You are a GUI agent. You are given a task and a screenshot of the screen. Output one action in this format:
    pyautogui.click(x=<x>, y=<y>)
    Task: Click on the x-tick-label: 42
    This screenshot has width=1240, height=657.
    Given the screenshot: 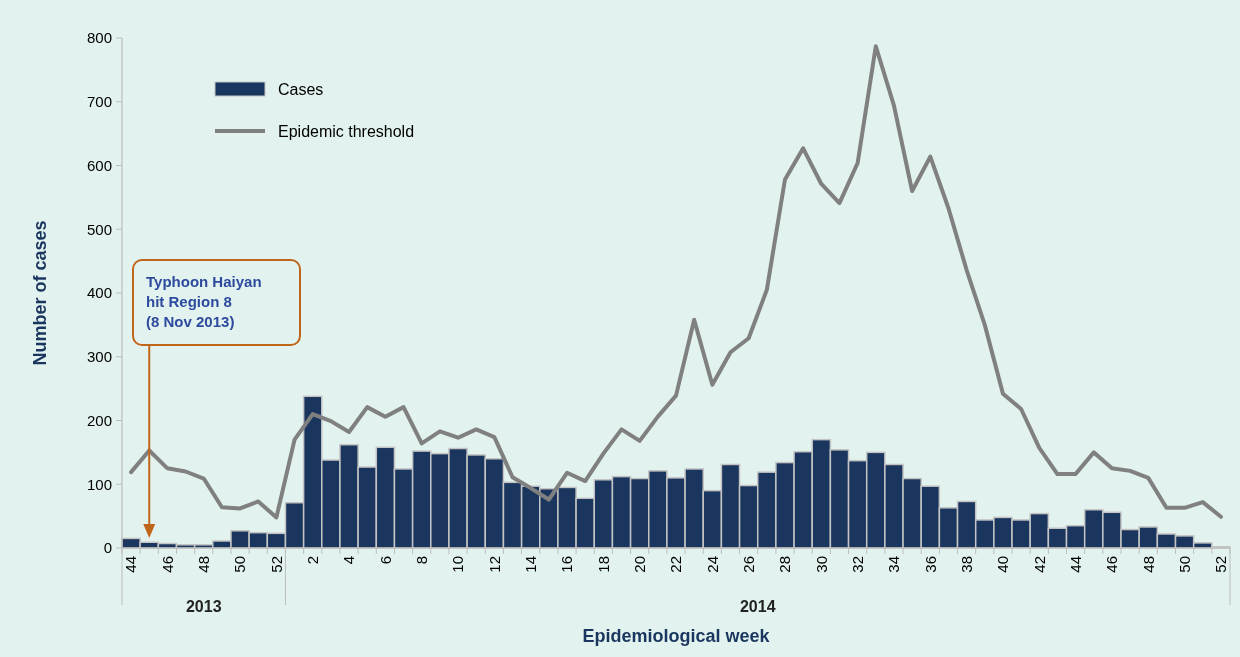 What is the action you would take?
    pyautogui.click(x=1039, y=564)
    